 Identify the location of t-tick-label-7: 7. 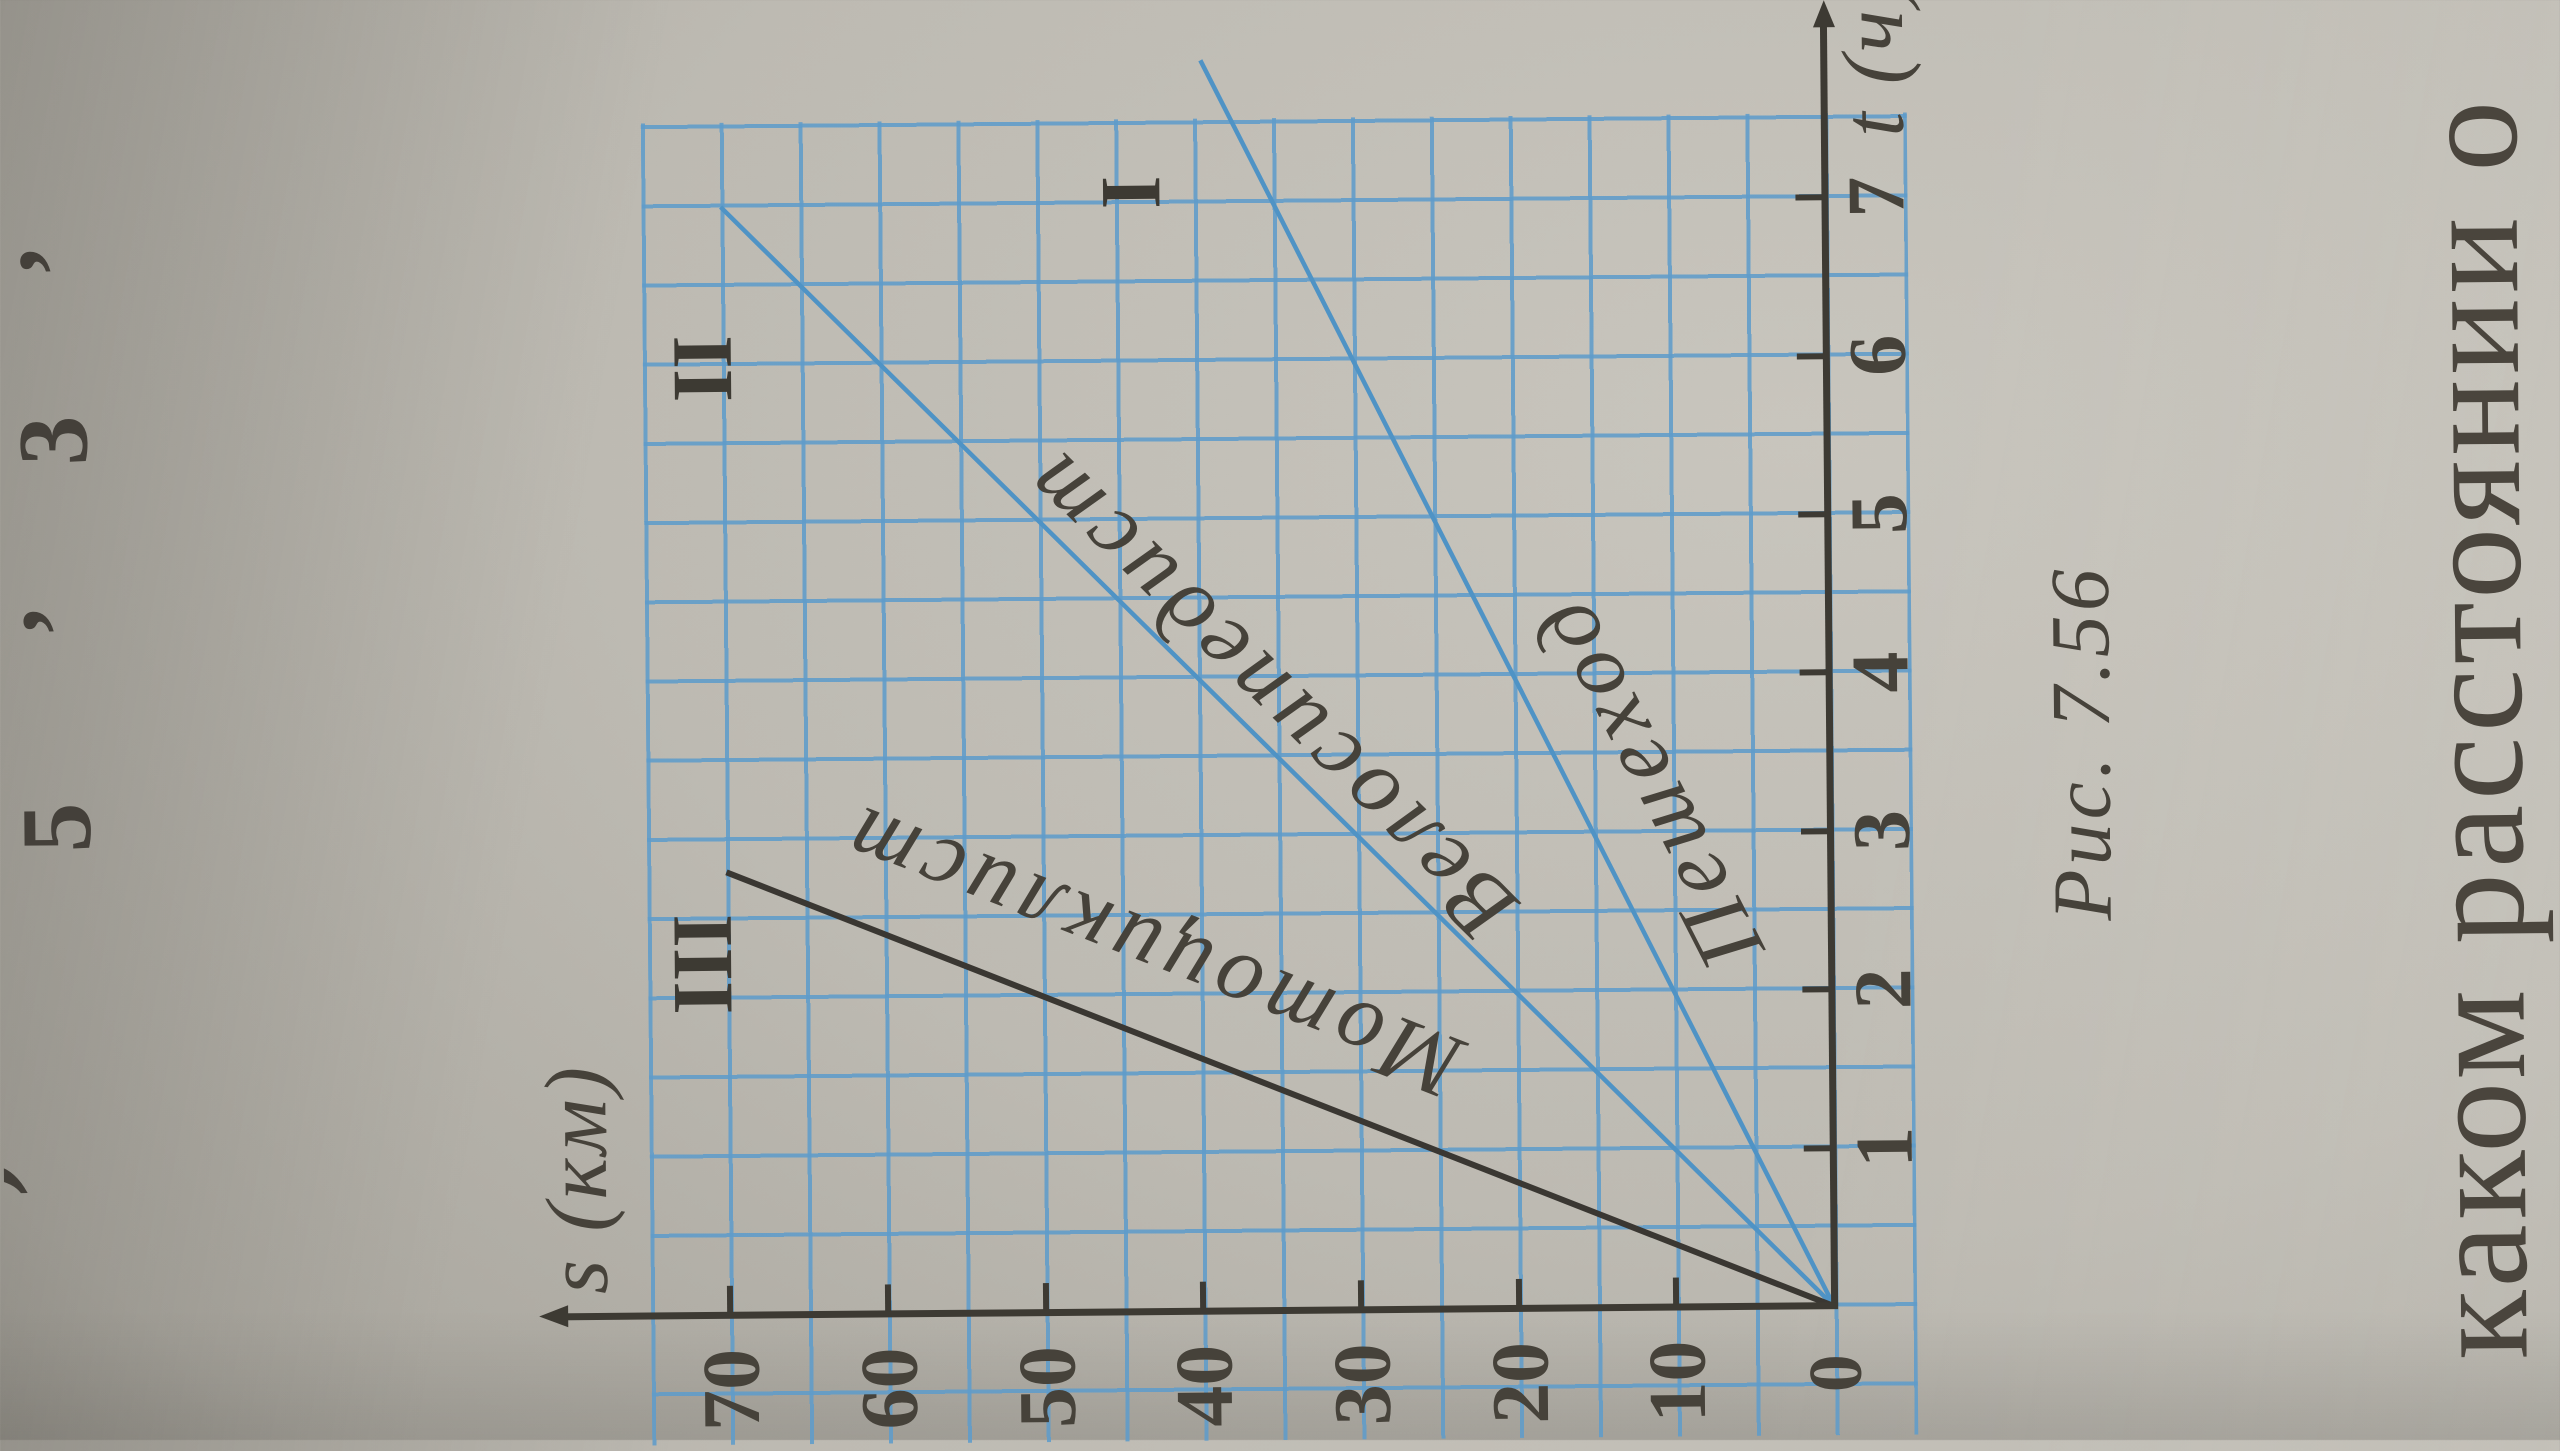
(1876, 197).